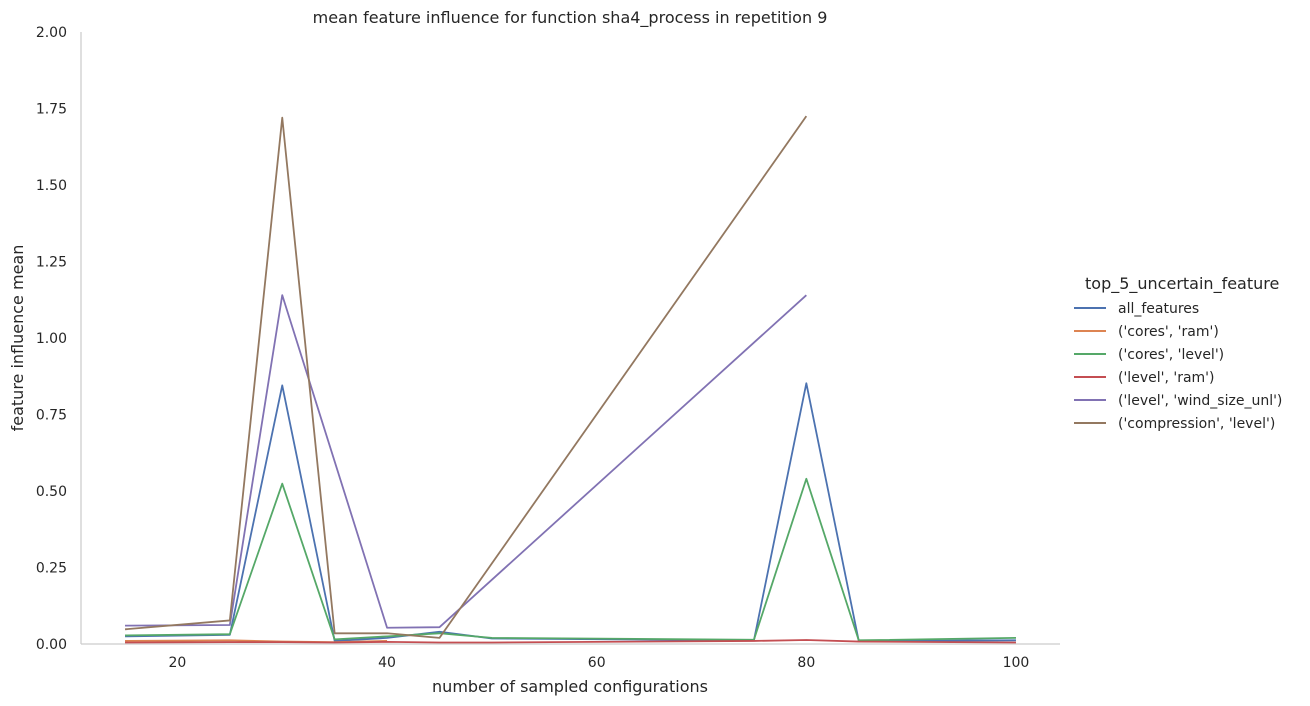  Describe the element at coordinates (570, 657) in the screenshot. I see `x-axis: 20 40 60 80 100` at that location.